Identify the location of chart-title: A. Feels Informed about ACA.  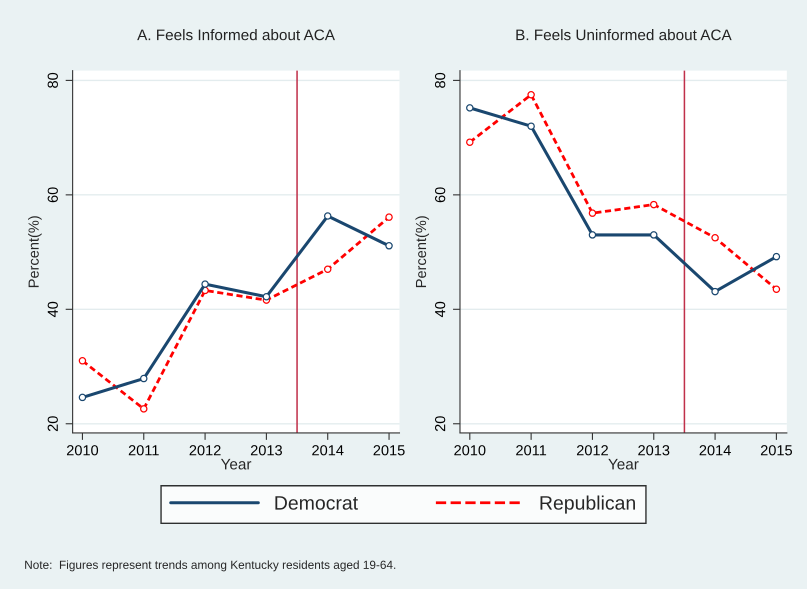
(236, 34).